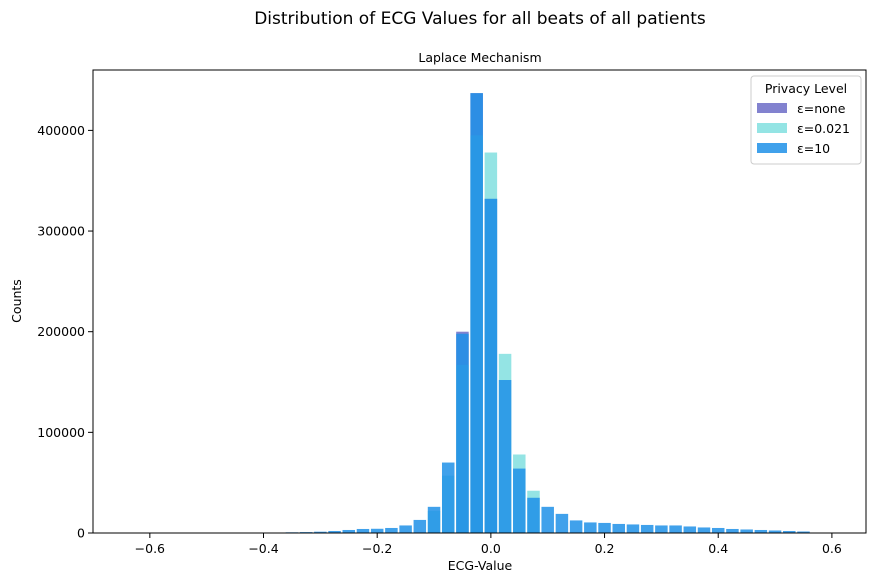  What do you see at coordinates (150, 548) in the screenshot?
I see `x-tick-label: −0.6` at bounding box center [150, 548].